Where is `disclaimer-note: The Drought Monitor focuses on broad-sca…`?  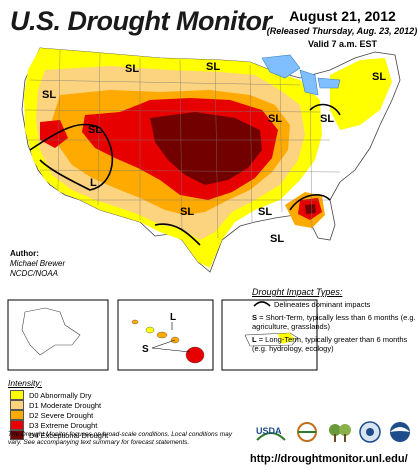 disclaimer-note: The Drought Monitor focuses on broad-sca… is located at coordinates (120, 438).